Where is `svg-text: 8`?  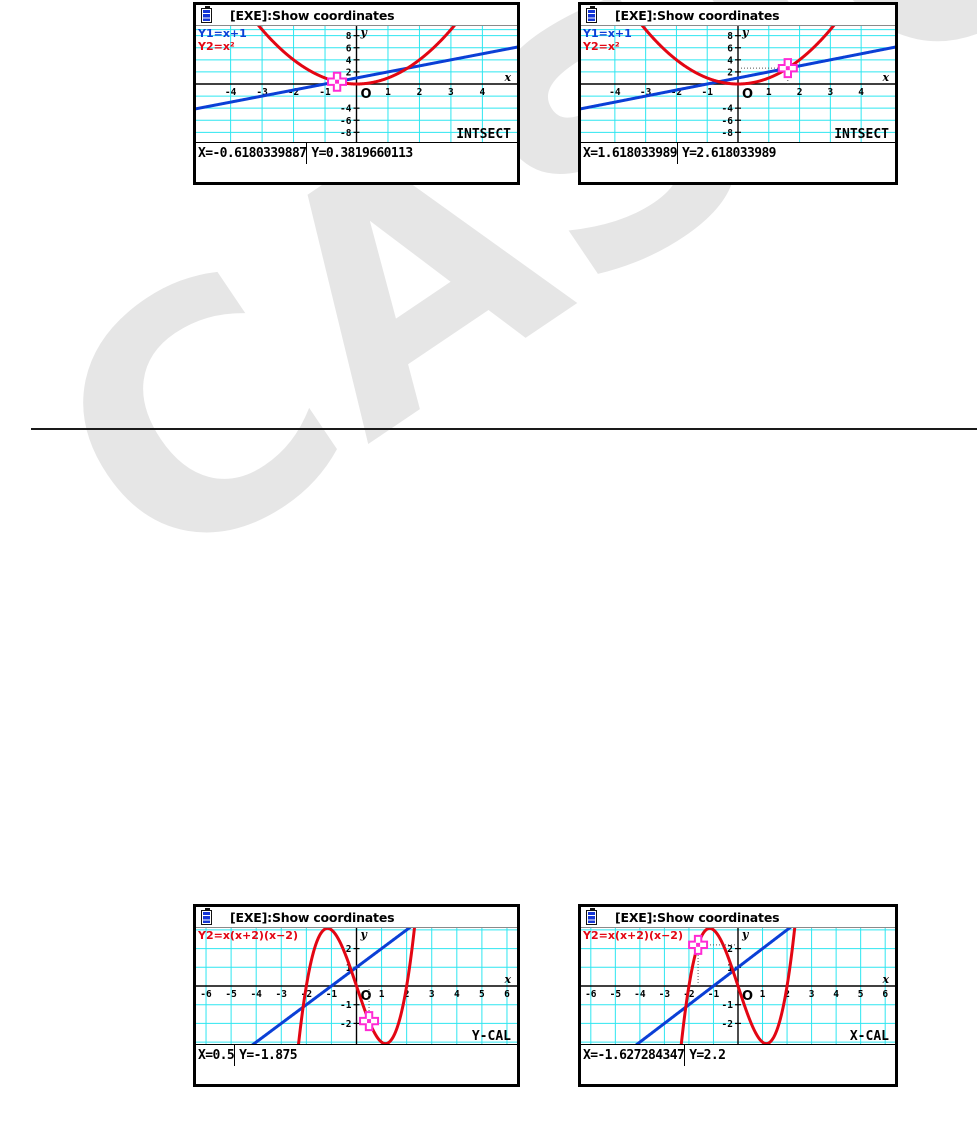
svg-text: 8 is located at coordinates (730, 36).